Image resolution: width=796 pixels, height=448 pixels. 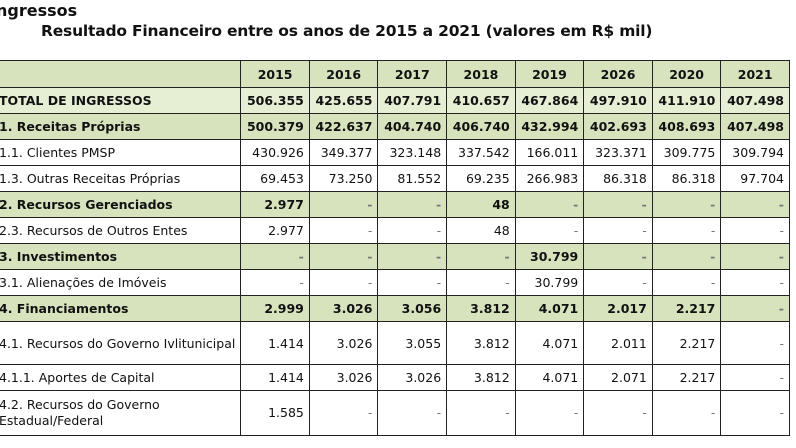 I want to click on value-cell: 86.318, so click(x=686, y=178).